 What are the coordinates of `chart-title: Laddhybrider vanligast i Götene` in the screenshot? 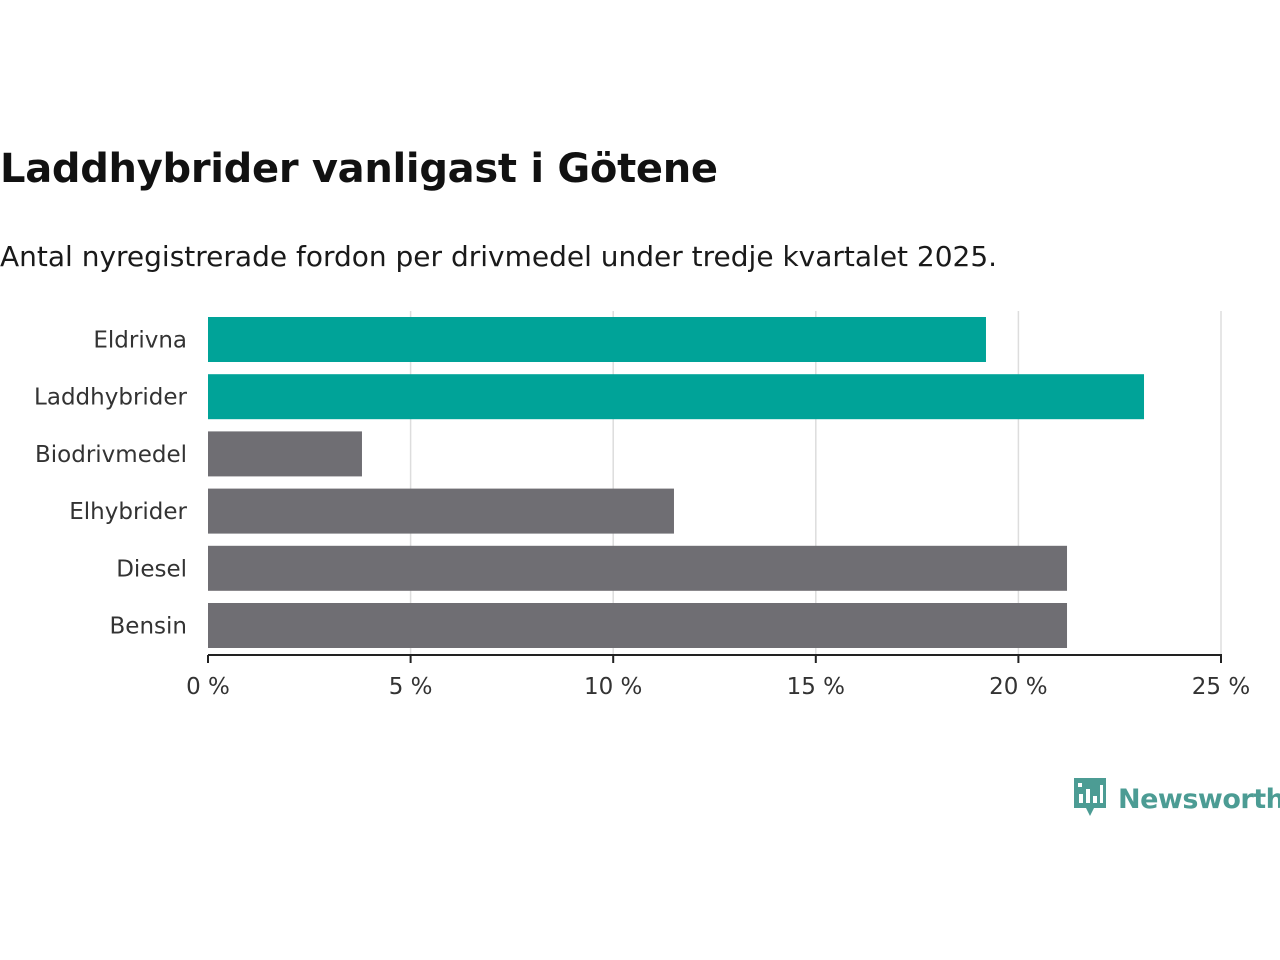 It's located at (359, 169).